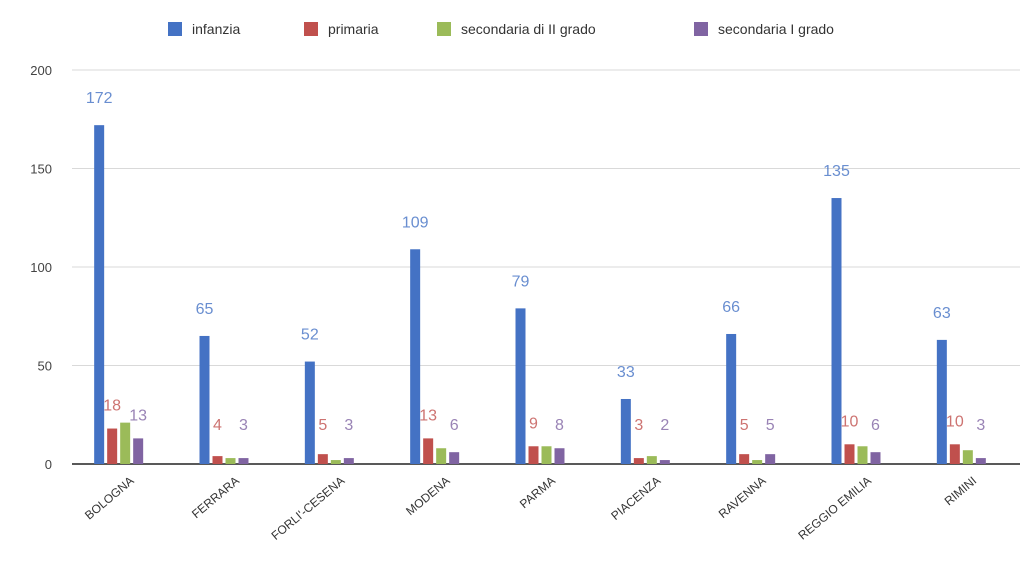  Describe the element at coordinates (533, 423) in the screenshot. I see `data-label: 9` at that location.